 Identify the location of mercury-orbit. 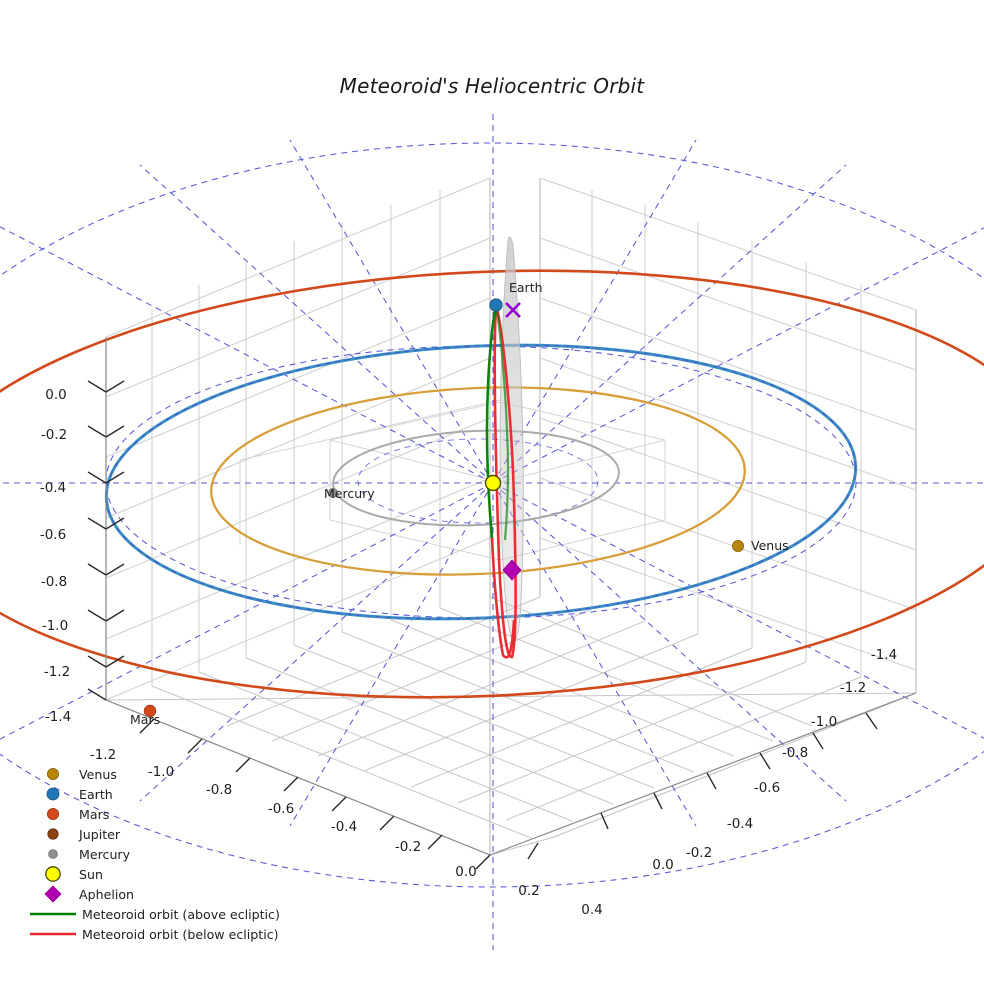
(476, 478).